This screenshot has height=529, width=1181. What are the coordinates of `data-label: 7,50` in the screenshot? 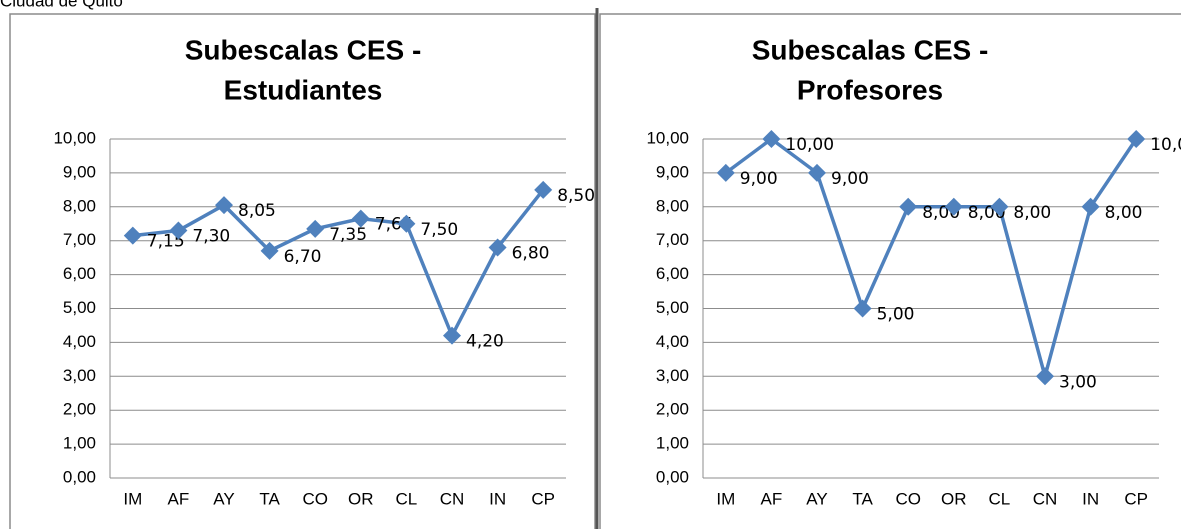 It's located at (439, 230).